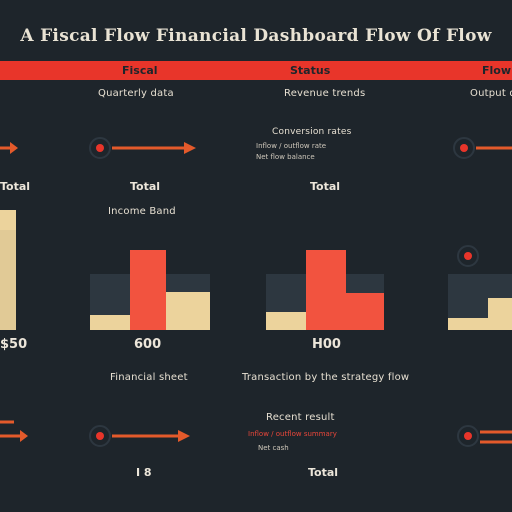 This screenshot has height=512, width=512. Describe the element at coordinates (142, 211) in the screenshot. I see `row2-section-title: Income Band` at that location.